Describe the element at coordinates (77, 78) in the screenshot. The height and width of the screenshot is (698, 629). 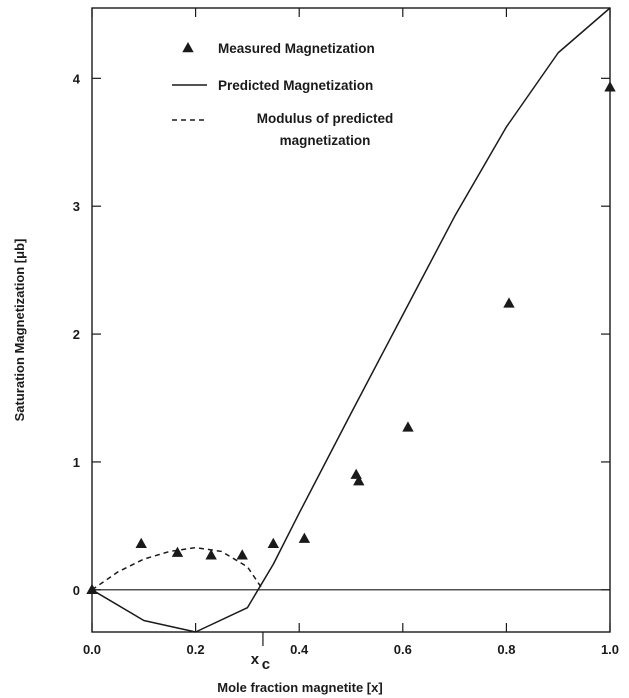
I see `y-tick-label: 4` at that location.